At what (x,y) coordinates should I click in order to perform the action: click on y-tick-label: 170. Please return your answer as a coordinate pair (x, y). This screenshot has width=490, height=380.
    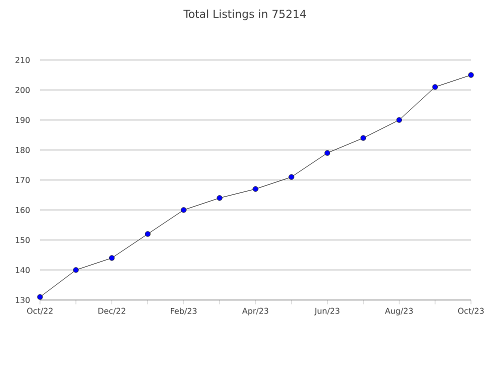
    Looking at the image, I should click on (23, 180).